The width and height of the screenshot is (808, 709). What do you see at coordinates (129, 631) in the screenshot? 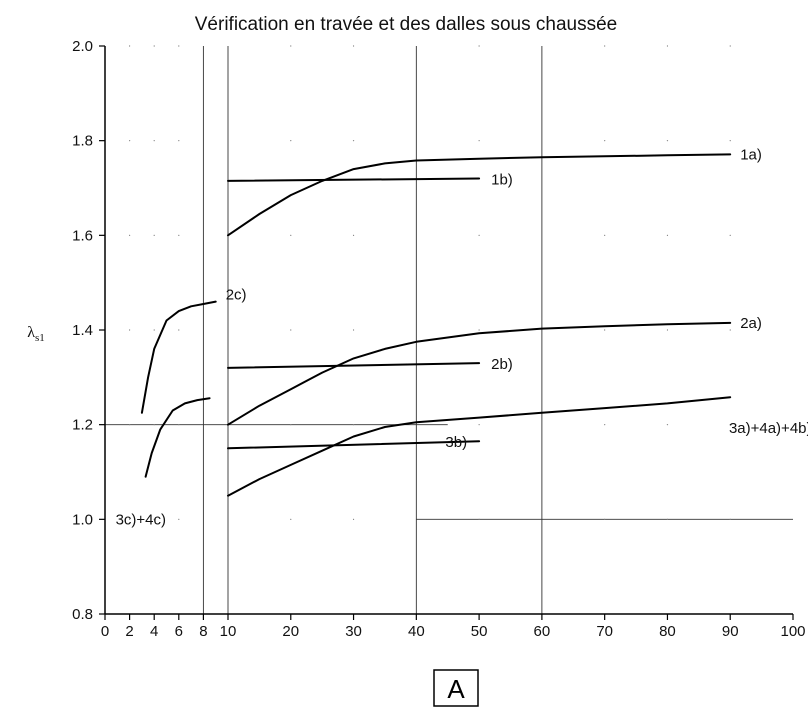
I see `x-tick-label: 2` at bounding box center [129, 631].